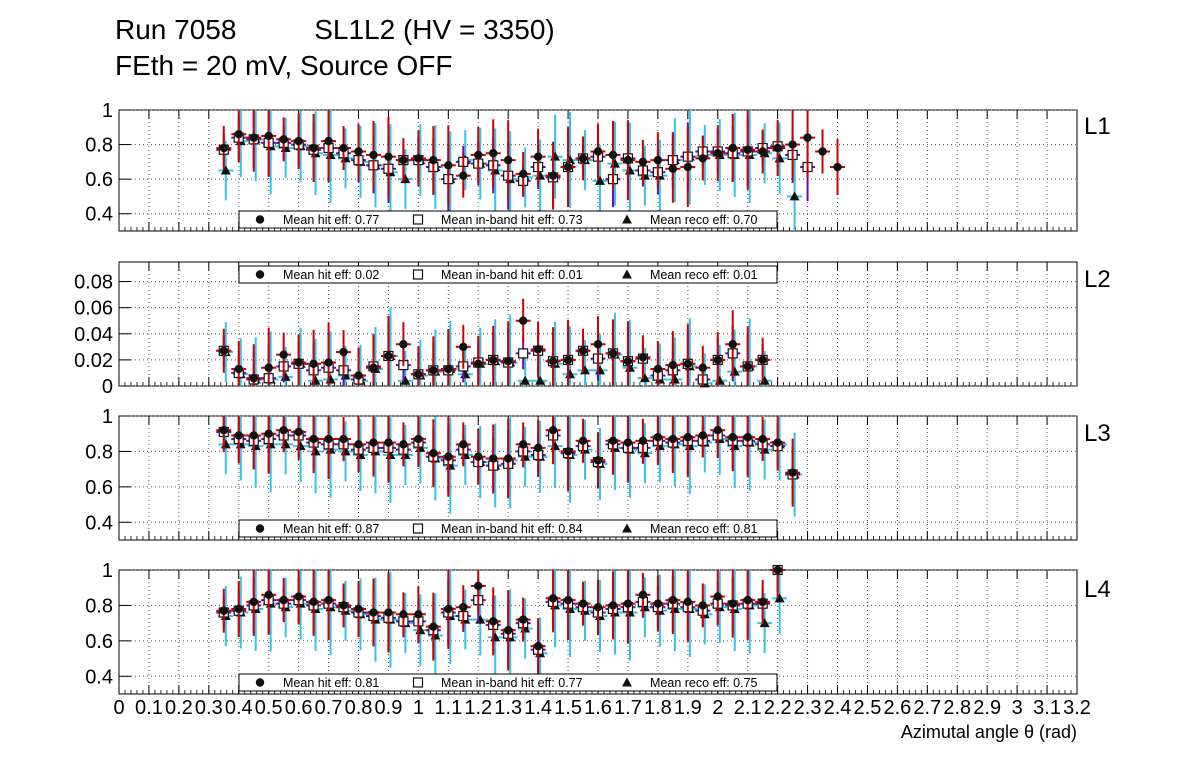 The image size is (1196, 772). What do you see at coordinates (260, 528) in the screenshot?
I see `panel-l3-legend-hit-marker` at bounding box center [260, 528].